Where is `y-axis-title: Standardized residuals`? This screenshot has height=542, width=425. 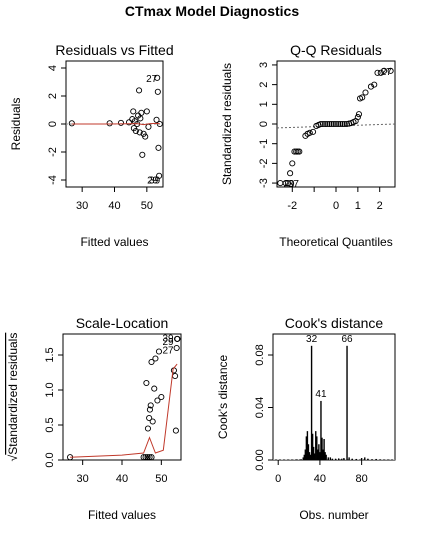
y-axis-title: Standardized residuals is located at coordinates (227, 124).